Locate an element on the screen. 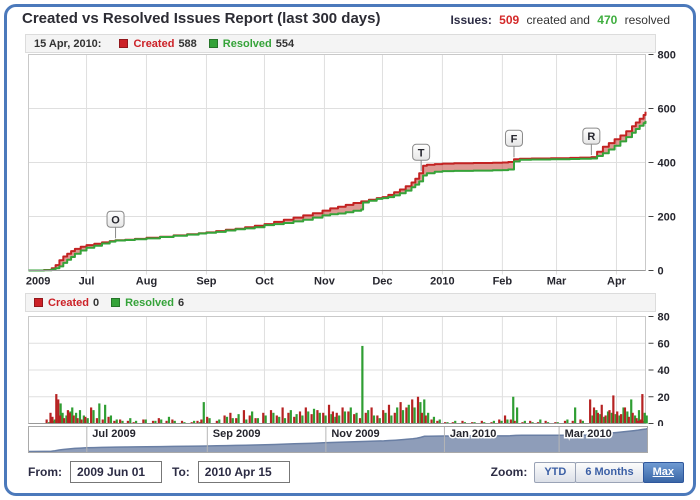  zoom-max-button: Max is located at coordinates (663, 472).